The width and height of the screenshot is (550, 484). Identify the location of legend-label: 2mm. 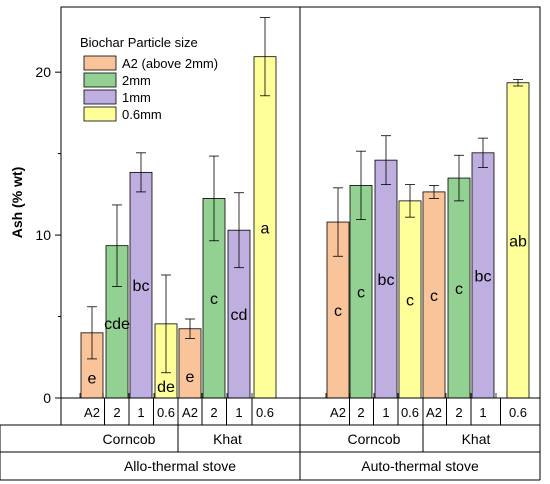
(136, 80).